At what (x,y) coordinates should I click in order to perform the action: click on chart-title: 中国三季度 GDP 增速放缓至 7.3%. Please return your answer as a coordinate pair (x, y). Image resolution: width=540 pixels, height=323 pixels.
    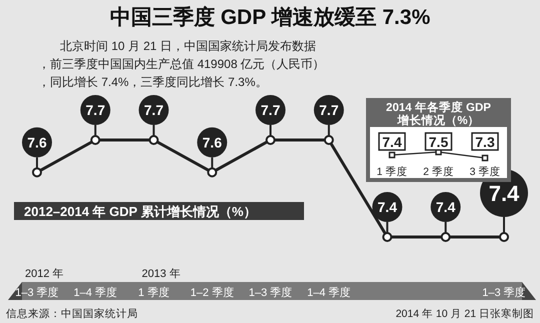
    Looking at the image, I should click on (270, 17).